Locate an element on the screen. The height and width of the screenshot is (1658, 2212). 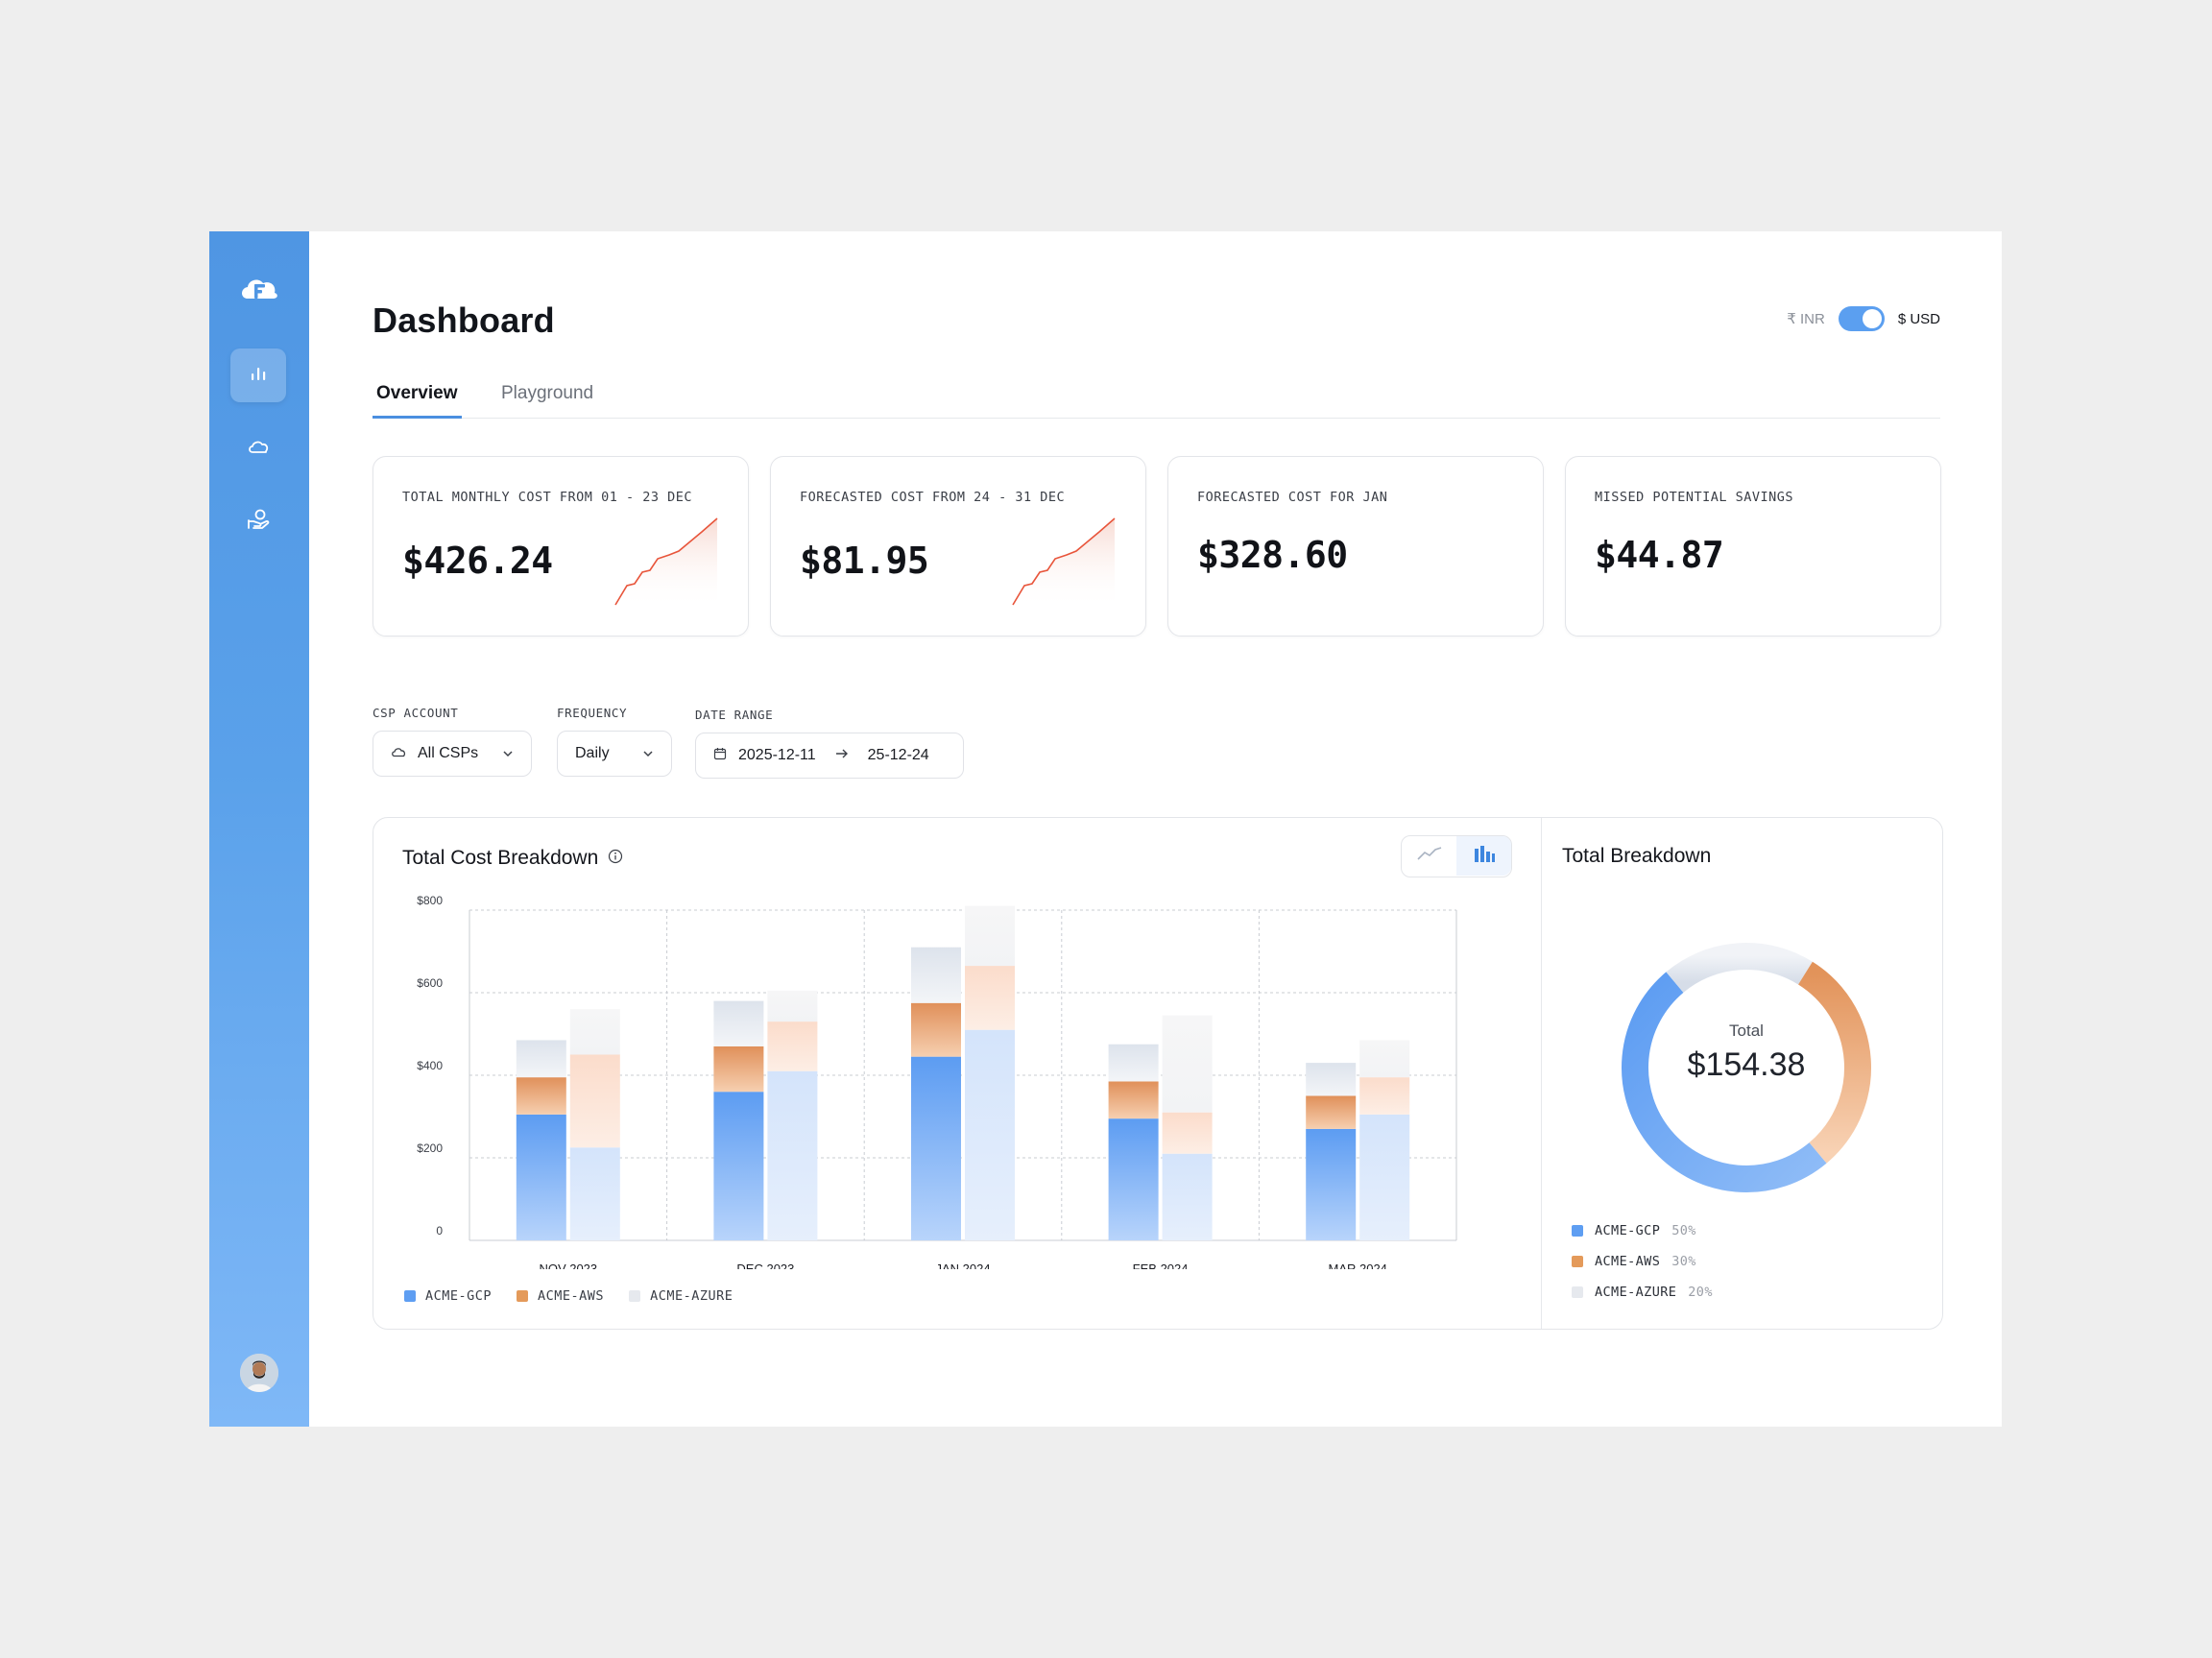
currency-toggle is located at coordinates (1861, 318).